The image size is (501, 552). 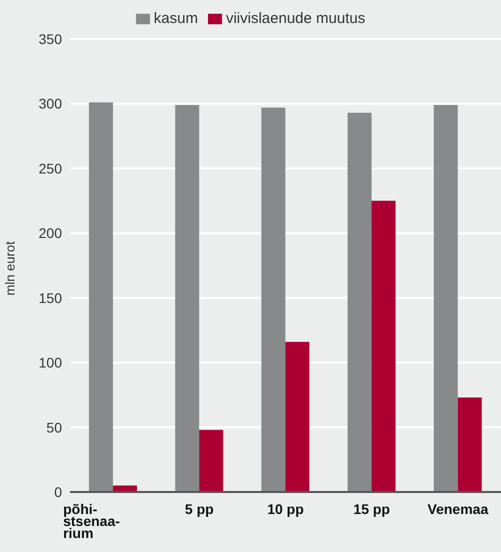 I want to click on x-tick-label: põhi-stsenaa-rium, so click(x=91, y=521).